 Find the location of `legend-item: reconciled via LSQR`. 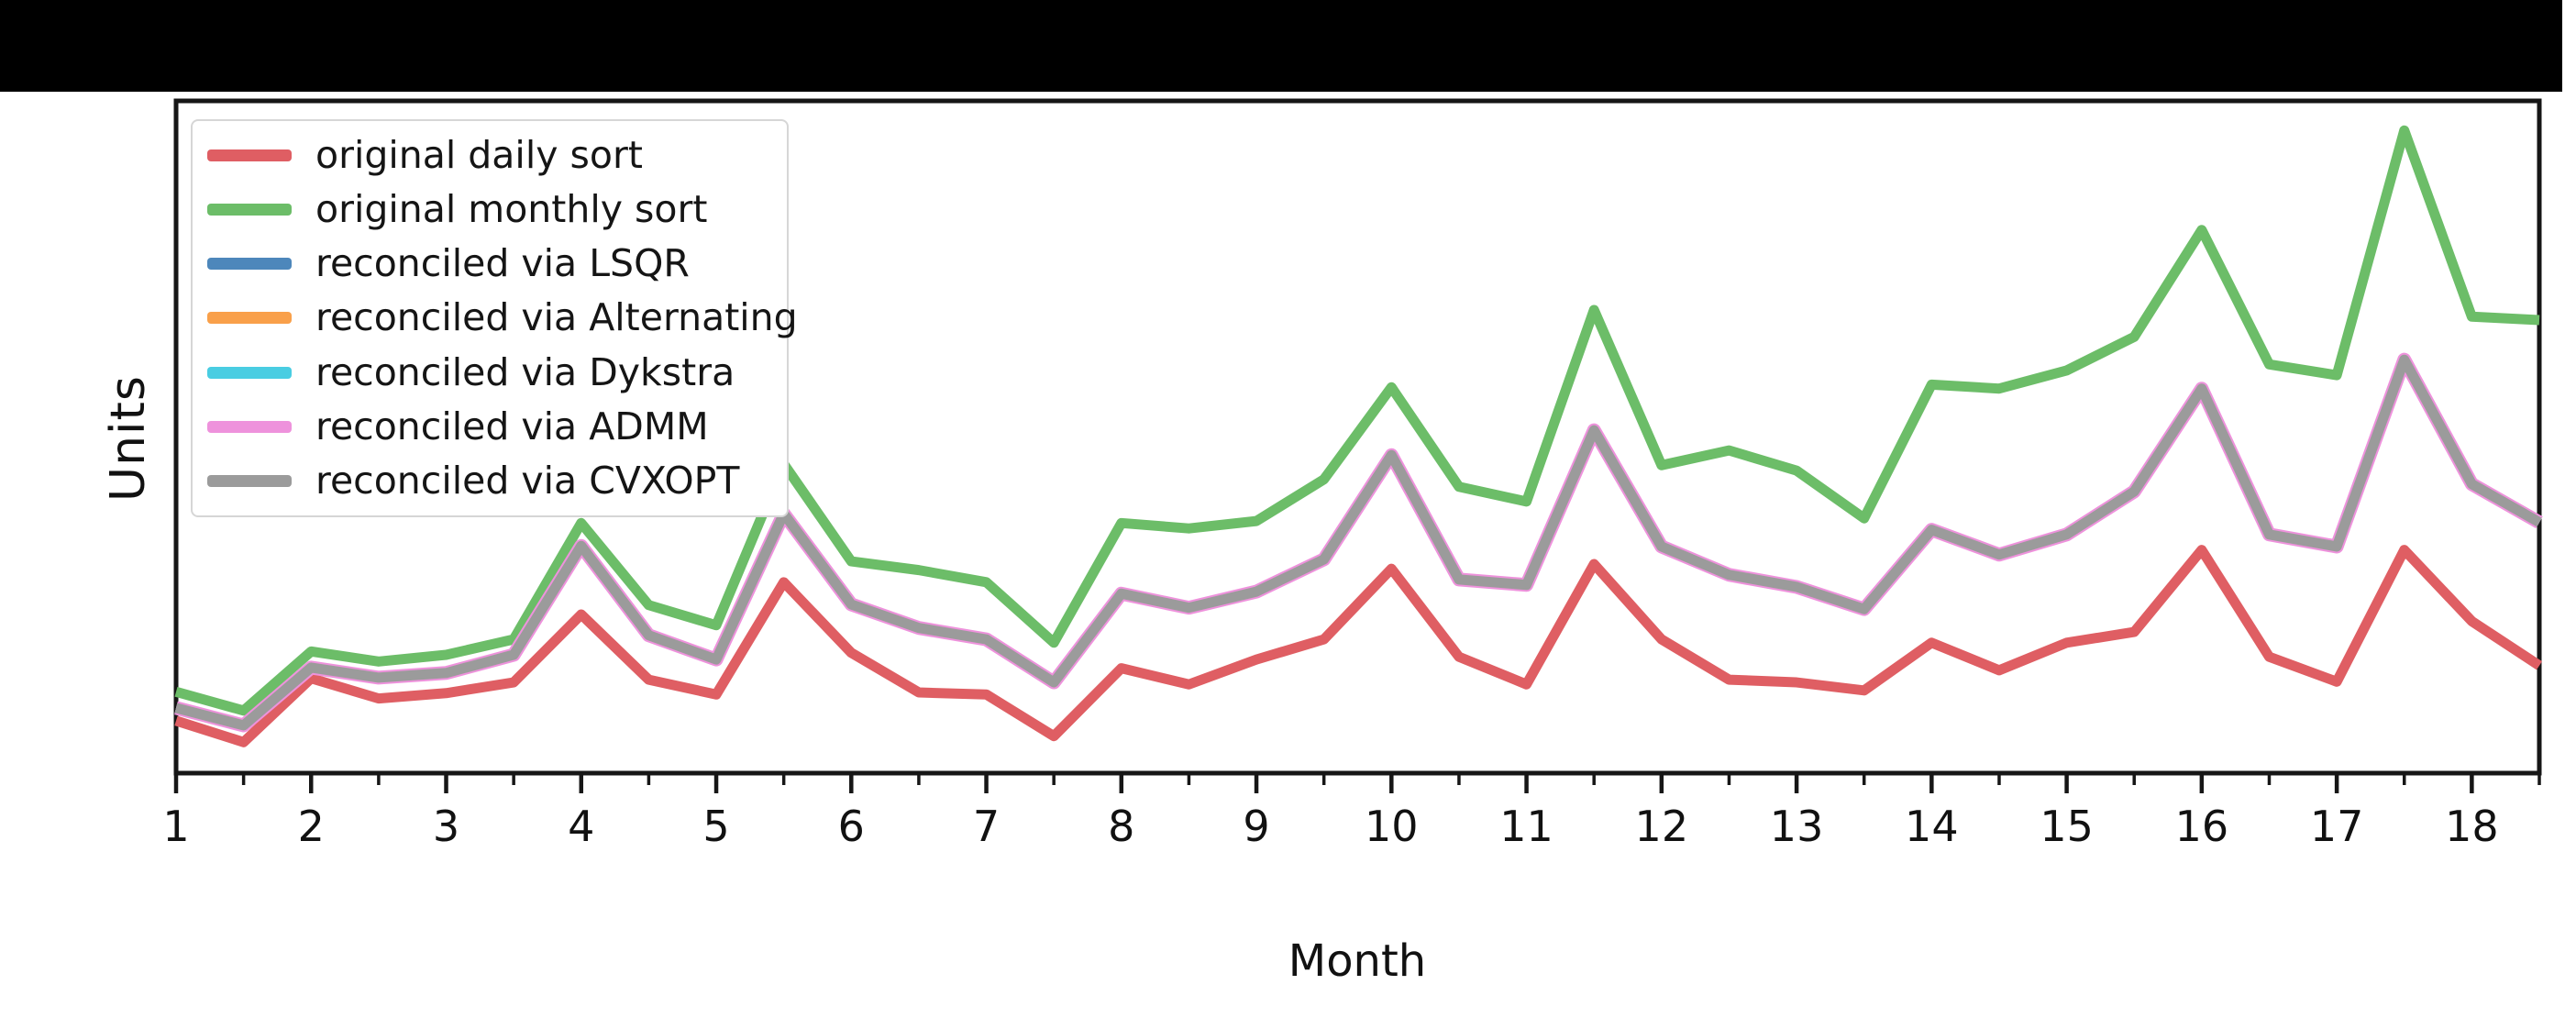

legend-item: reconciled via LSQR is located at coordinates (492, 263).